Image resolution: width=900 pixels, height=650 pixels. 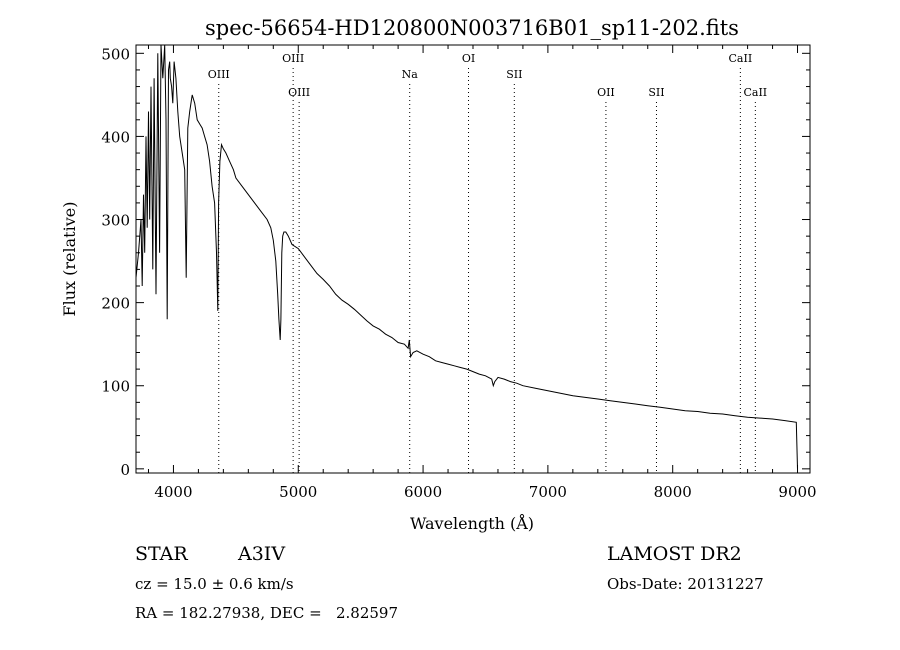 What do you see at coordinates (472, 523) in the screenshot?
I see `x-axis-label: Wavelength (Å)` at bounding box center [472, 523].